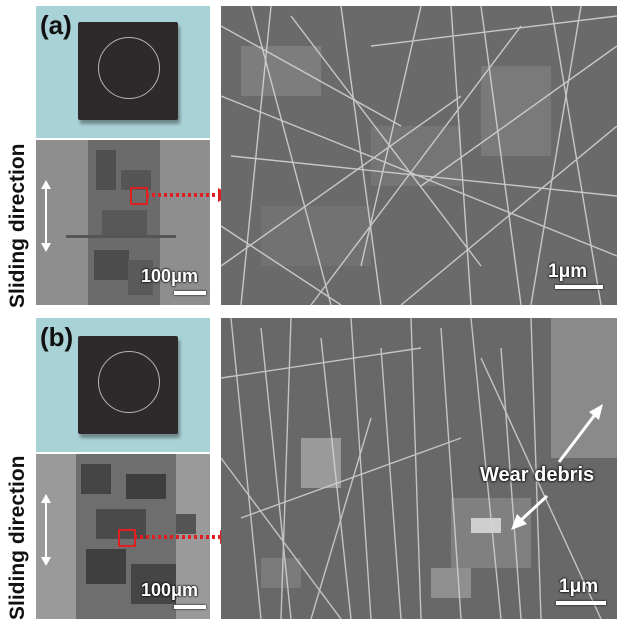 The height and width of the screenshot is (623, 623). Describe the element at coordinates (170, 590) in the screenshot. I see `optical-scale-label-b: 100μm` at that location.